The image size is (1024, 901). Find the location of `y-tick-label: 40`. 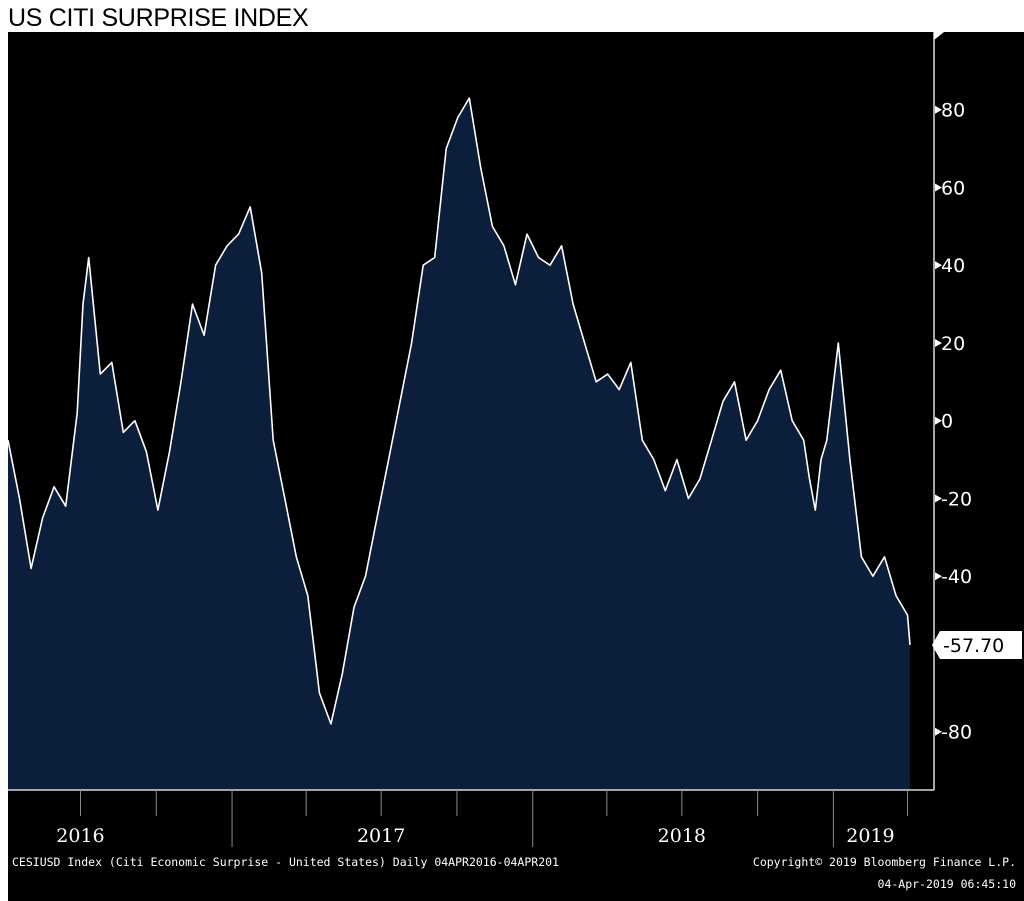

y-tick-label: 40 is located at coordinates (953, 266).